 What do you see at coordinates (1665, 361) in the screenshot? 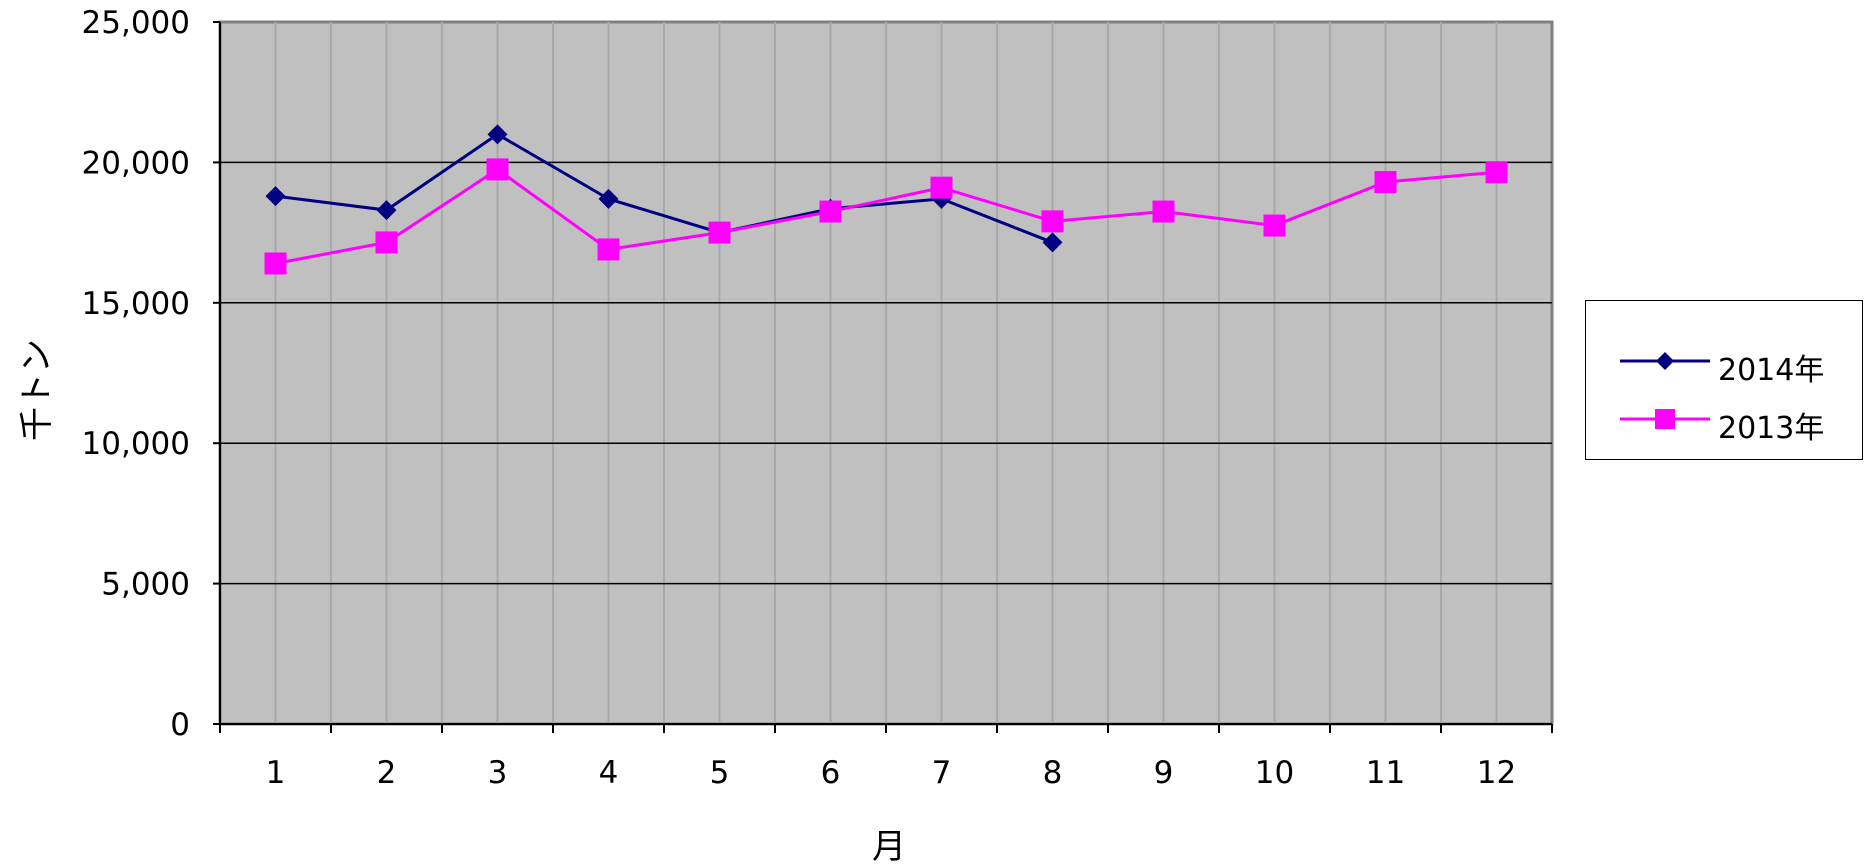
I see `legend-marker-2014` at bounding box center [1665, 361].